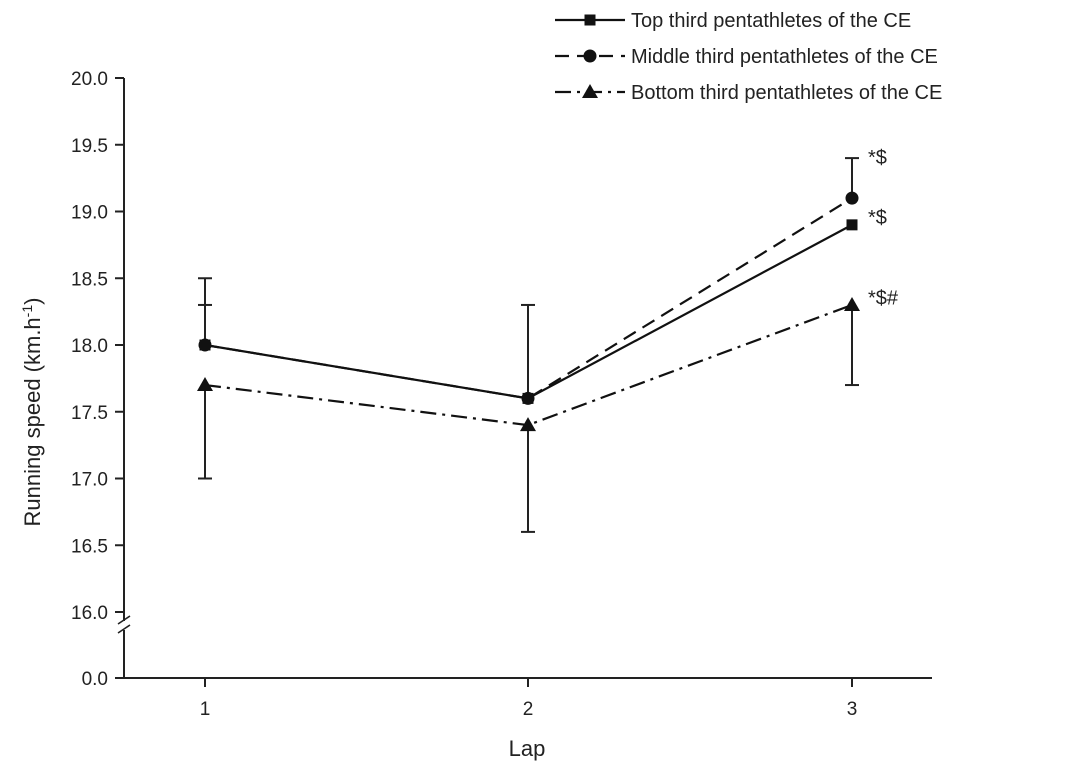 The height and width of the screenshot is (769, 1078). Describe the element at coordinates (883, 298) in the screenshot. I see `significance-annotation: *$#` at that location.